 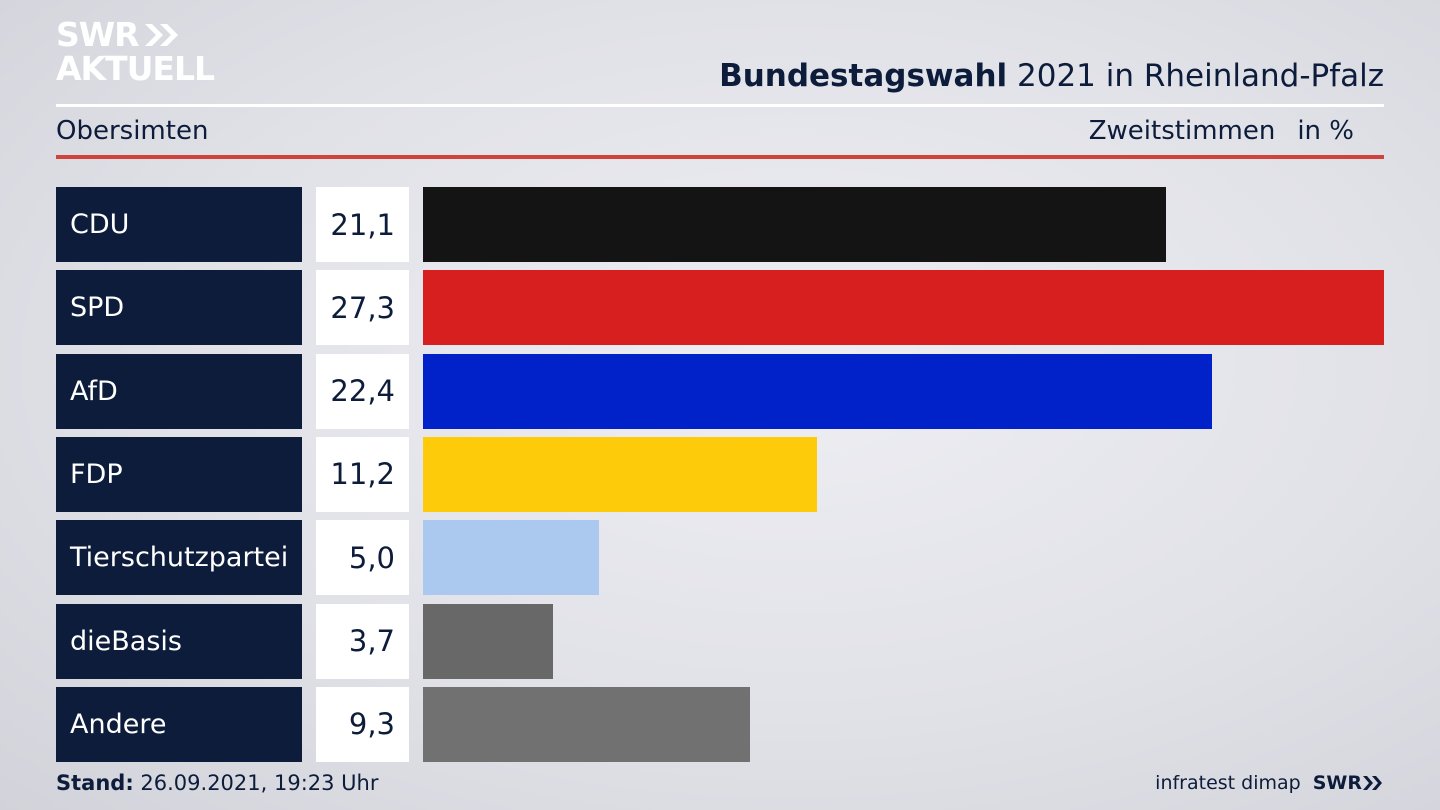 What do you see at coordinates (362, 474) in the screenshot?
I see `value-label: 11,2` at bounding box center [362, 474].